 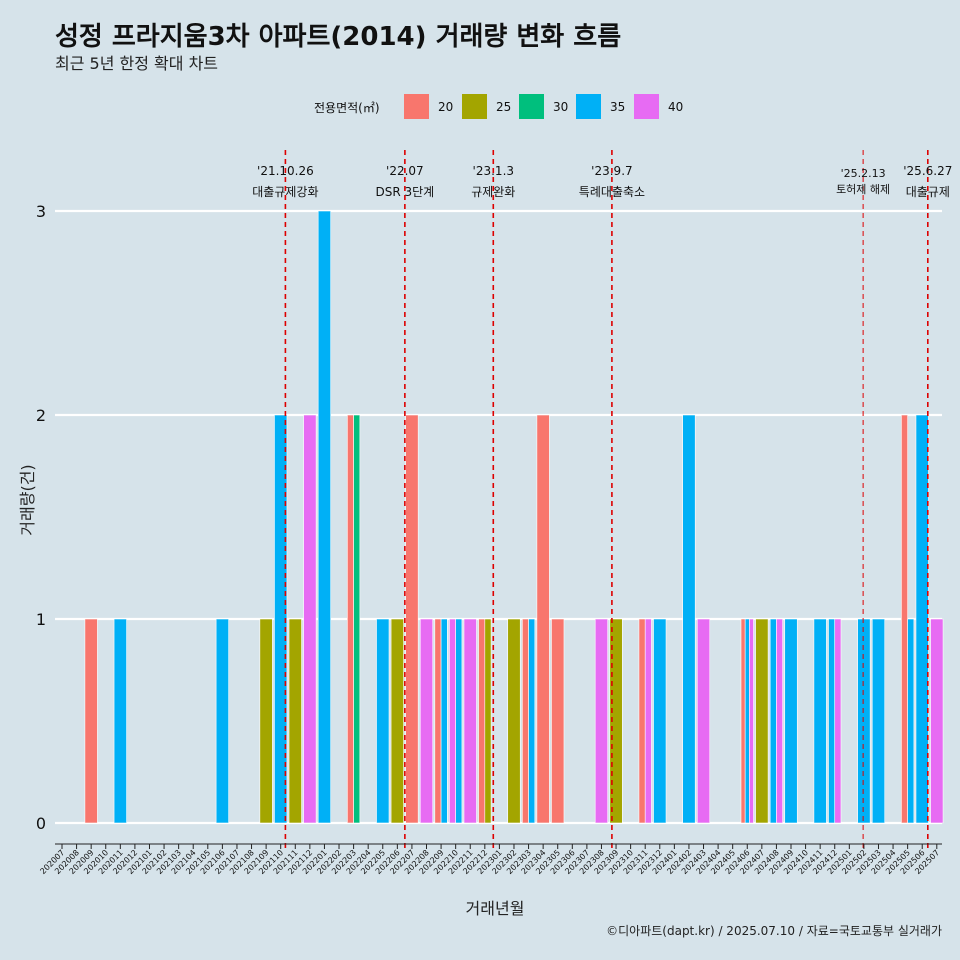 What do you see at coordinates (493, 171) in the screenshot?
I see `event-date-3: '23.1.3` at bounding box center [493, 171].